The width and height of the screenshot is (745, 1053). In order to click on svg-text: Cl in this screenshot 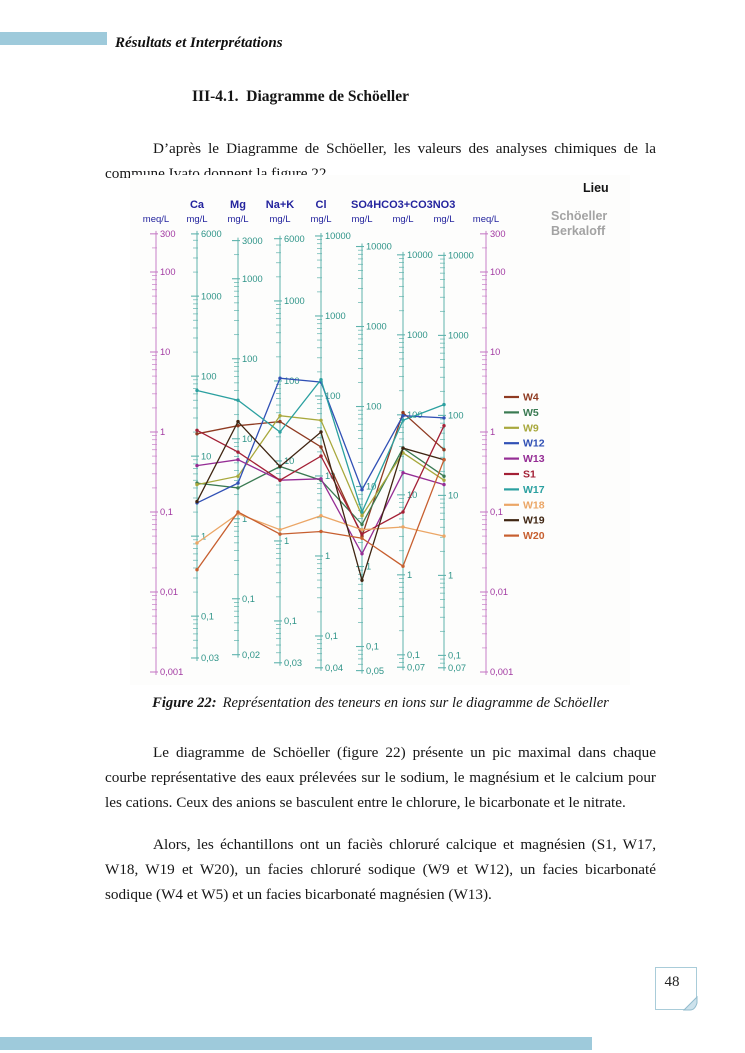, I will do `click(321, 205)`.